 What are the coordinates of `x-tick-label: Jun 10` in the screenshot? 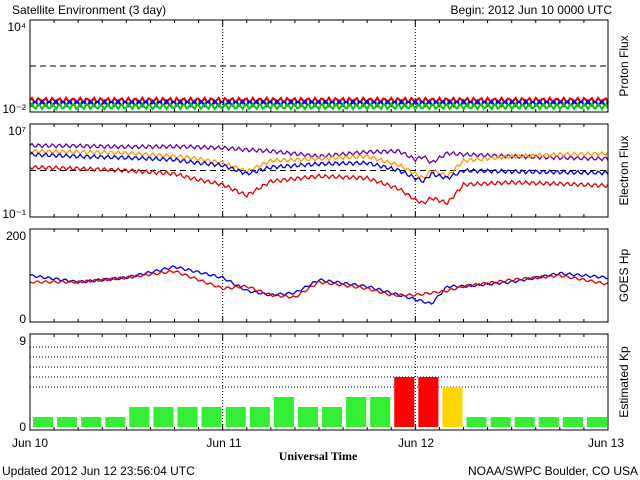 It's located at (30, 443).